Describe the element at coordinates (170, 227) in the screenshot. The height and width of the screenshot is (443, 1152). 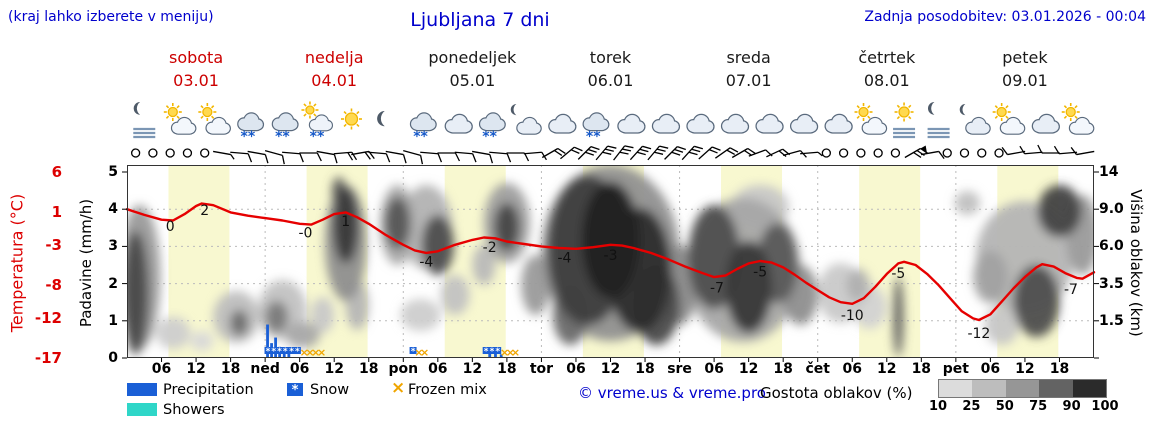
I see `temperature-value-label: 0` at that location.